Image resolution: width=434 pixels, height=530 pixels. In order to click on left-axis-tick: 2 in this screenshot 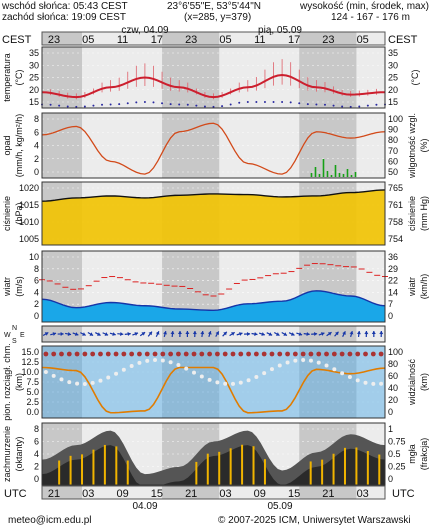, I will do `click(36, 159)`.